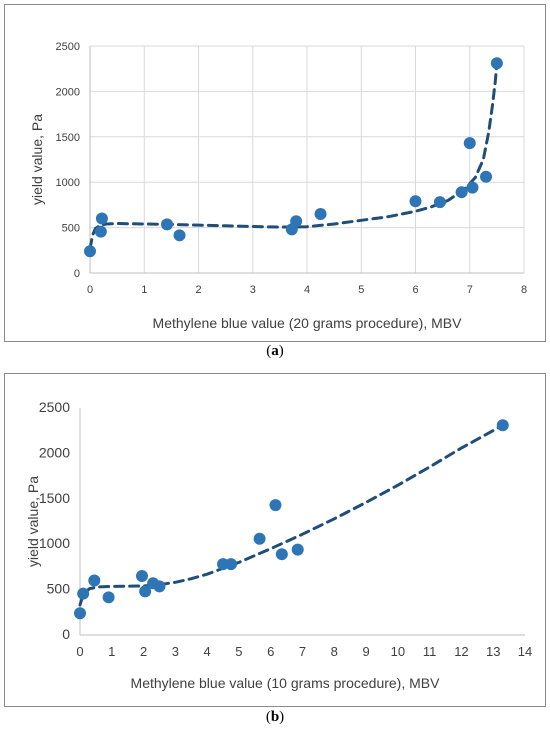 Image resolution: width=550 pixels, height=733 pixels. Describe the element at coordinates (398, 651) in the screenshot. I see `x-tick-label: 10` at that location.